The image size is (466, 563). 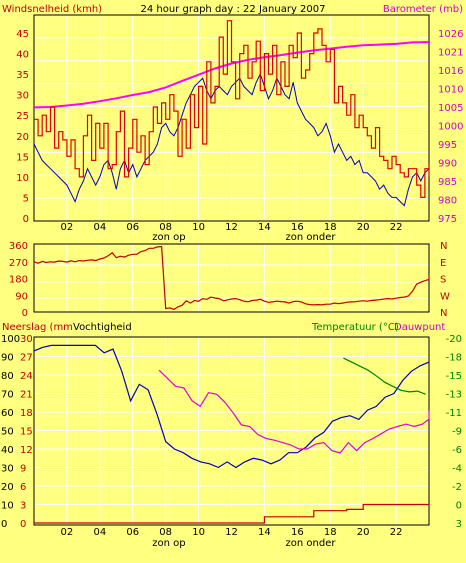 What do you see at coordinates (457, 469) in the screenshot?
I see `temperature-tick-label: -4` at bounding box center [457, 469].